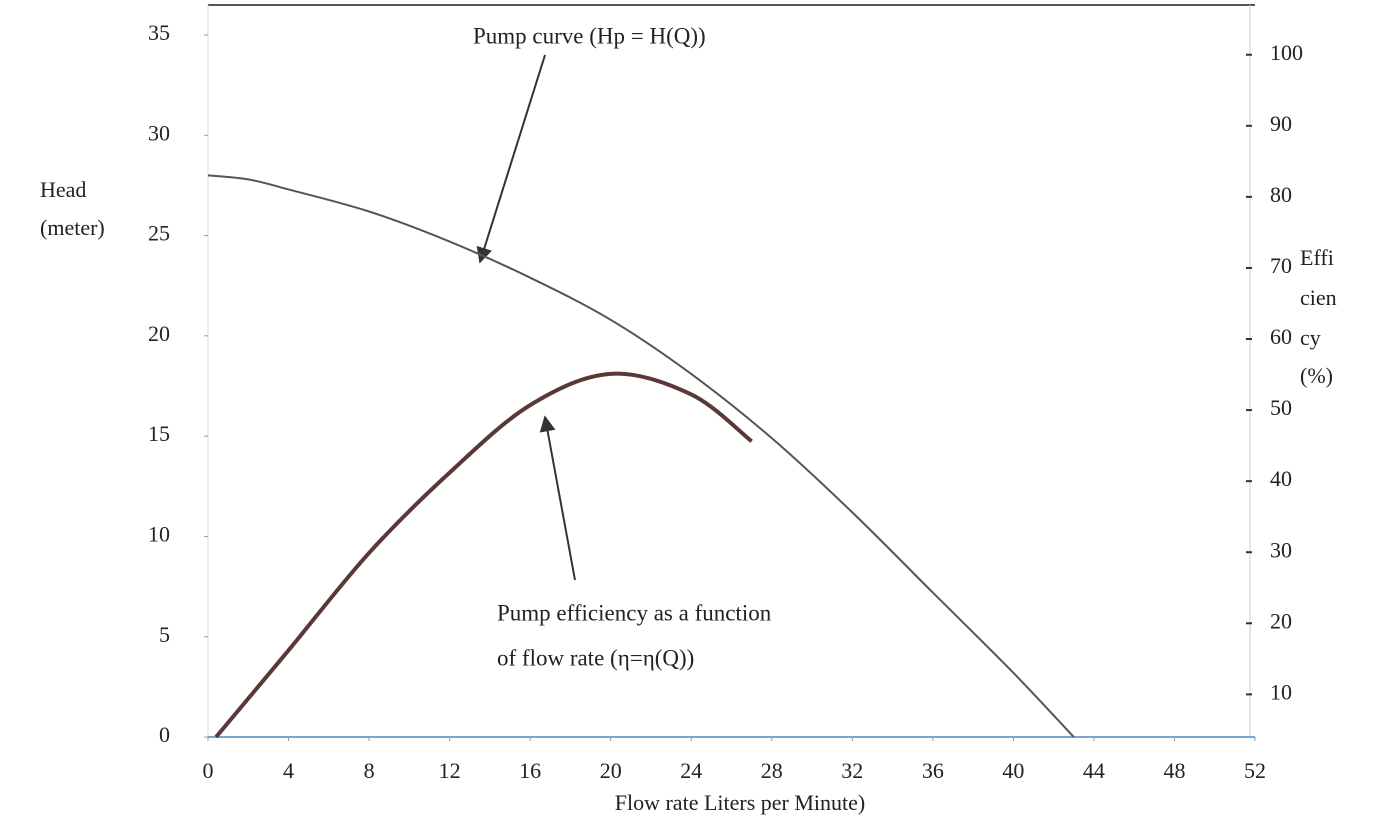  What do you see at coordinates (1281, 194) in the screenshot?
I see `y2-tick-label: 80` at bounding box center [1281, 194].